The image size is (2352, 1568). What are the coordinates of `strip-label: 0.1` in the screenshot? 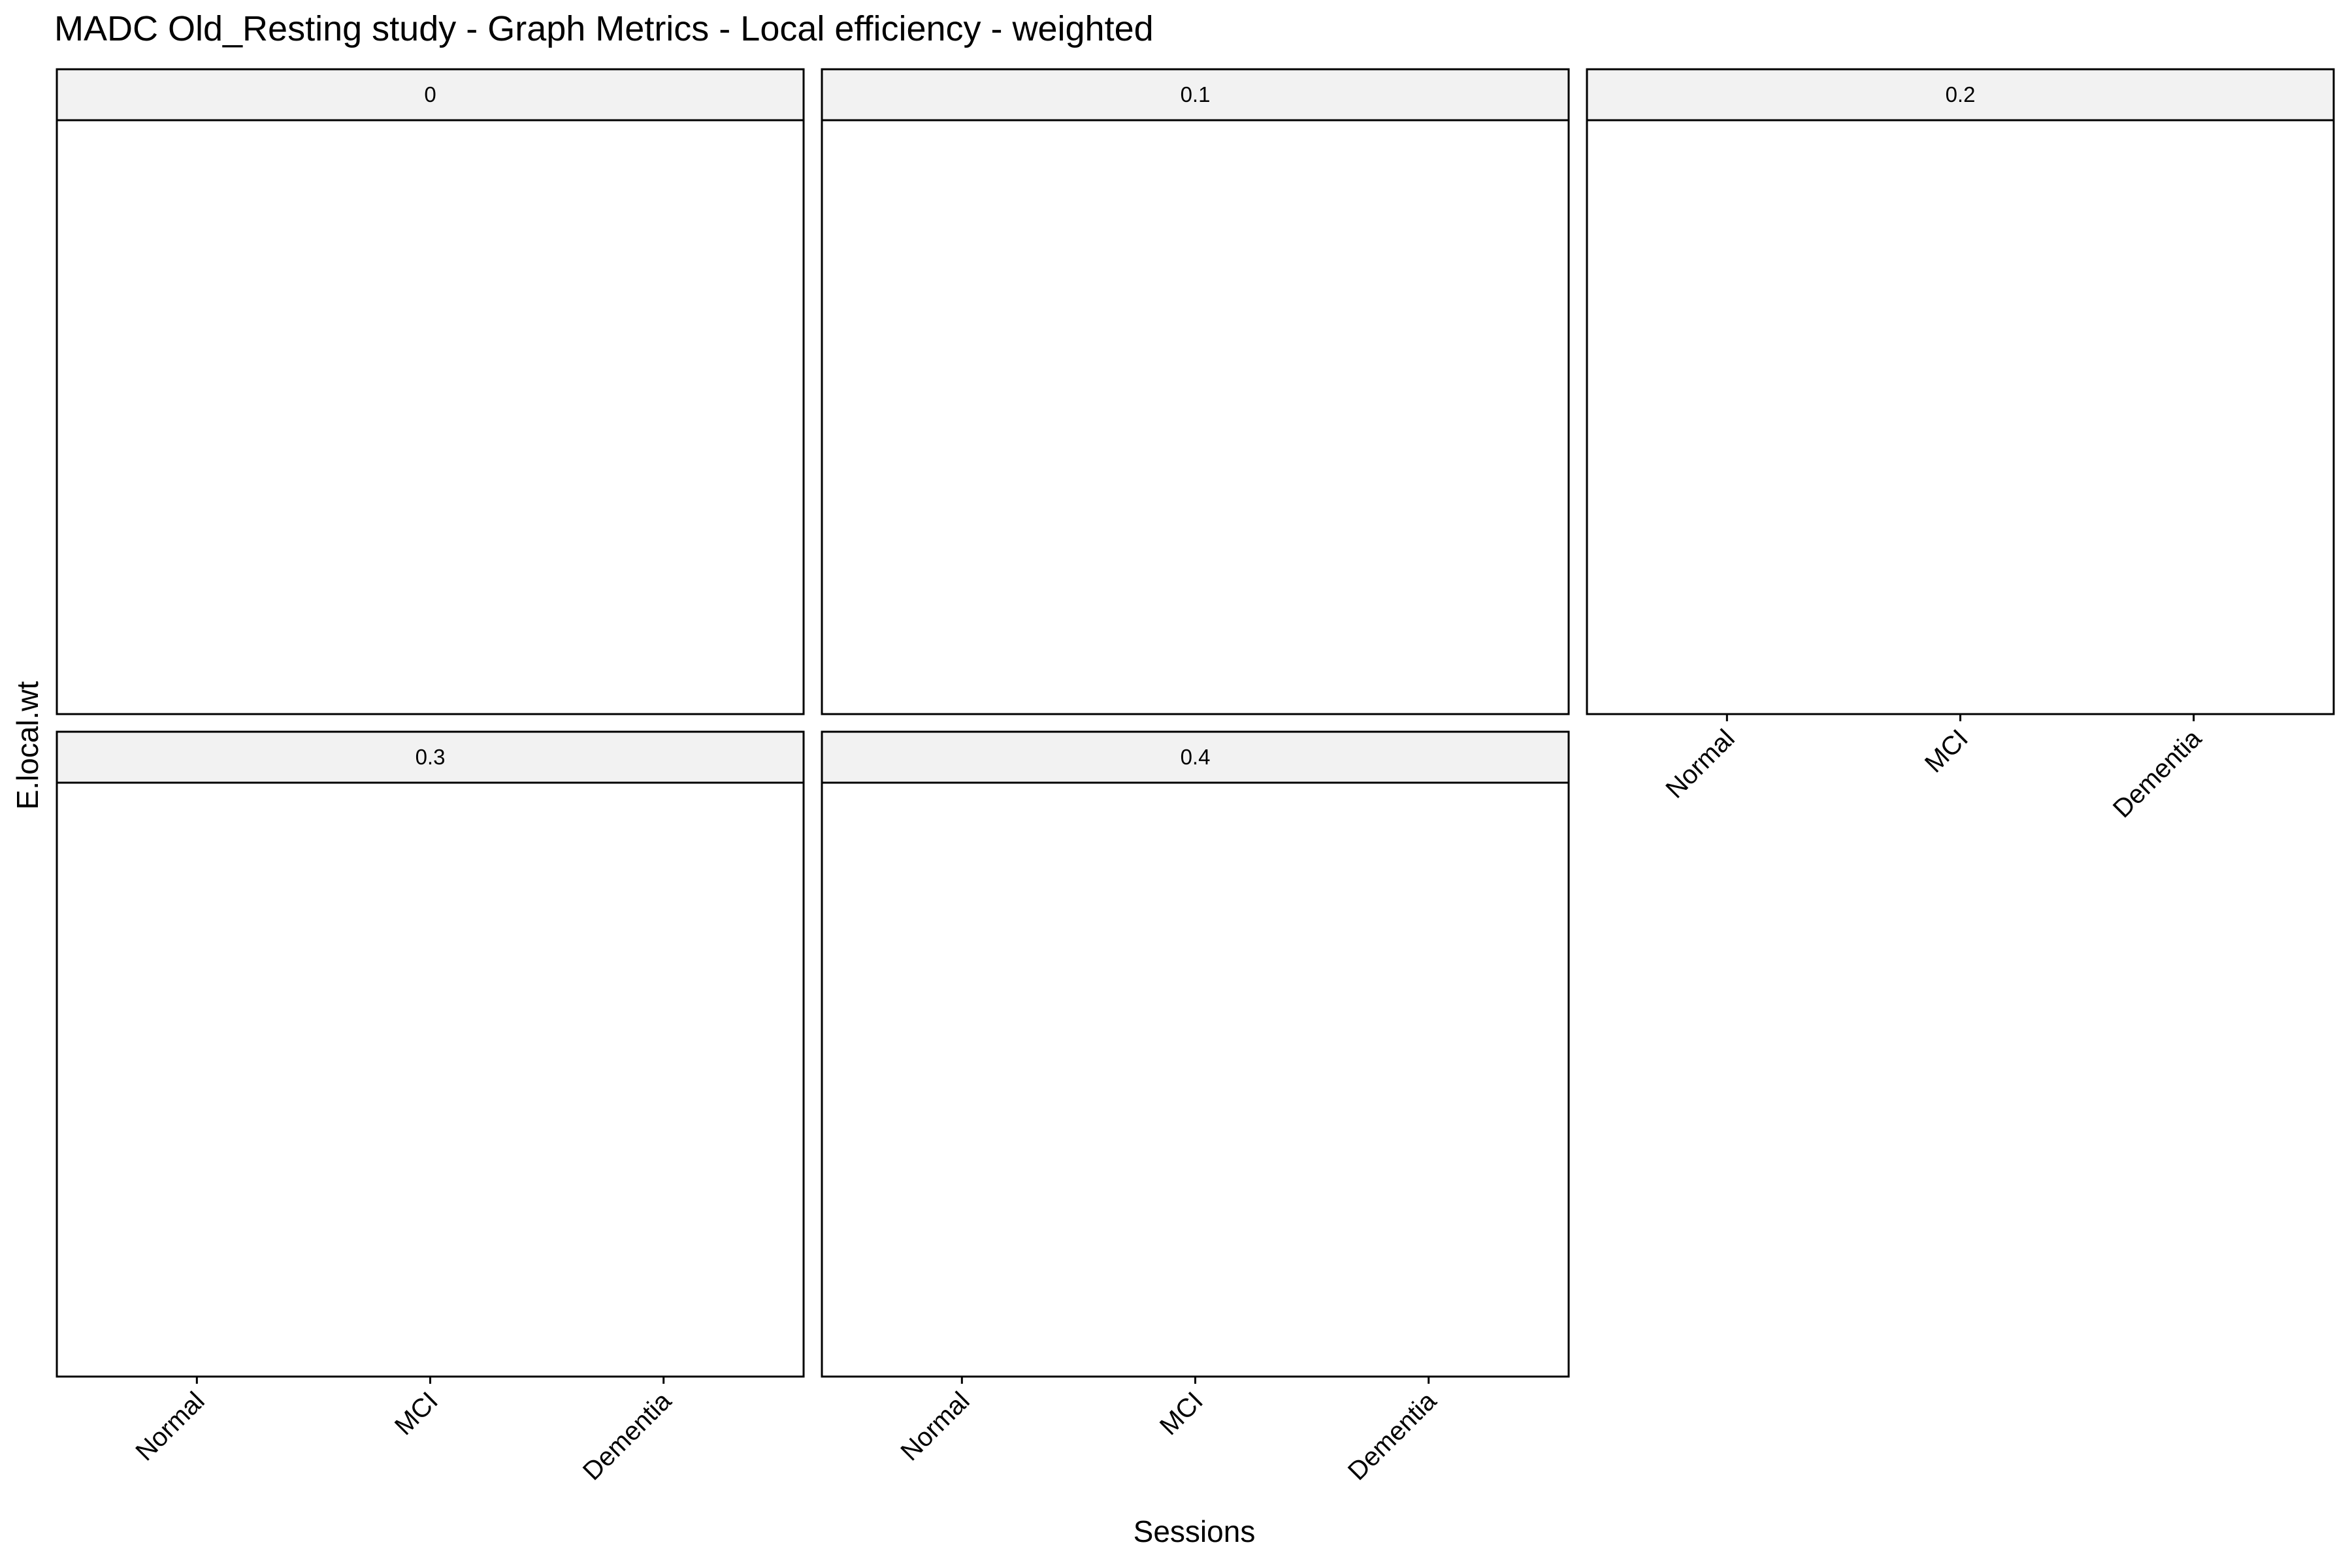 It's located at (1196, 94).